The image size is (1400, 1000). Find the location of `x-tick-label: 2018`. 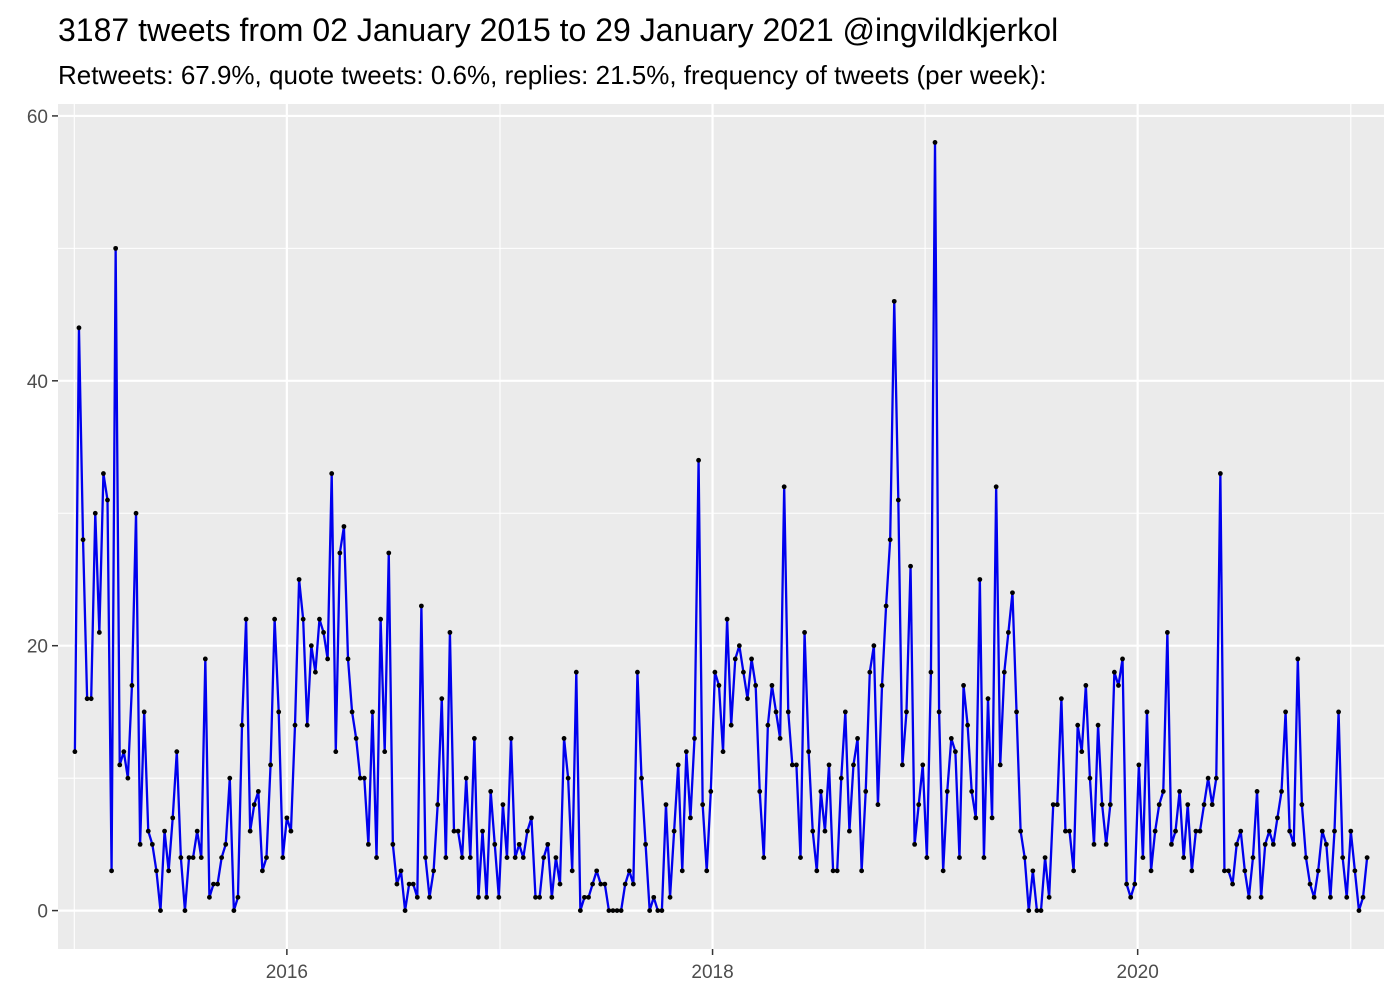

x-tick-label: 2018 is located at coordinates (712, 972).